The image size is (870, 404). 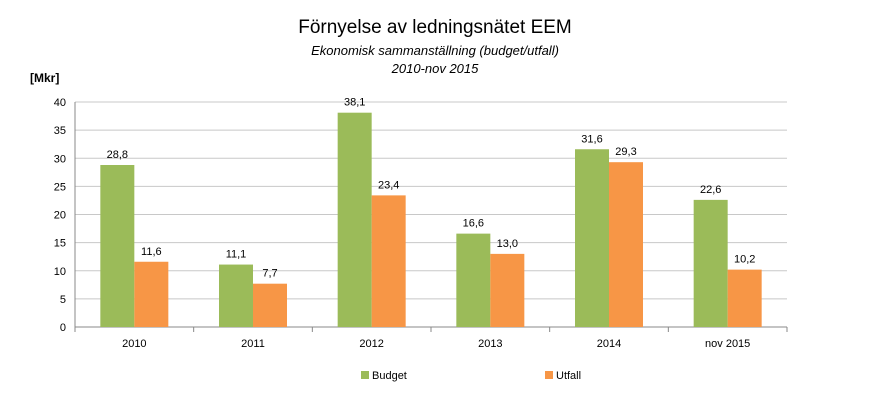 What do you see at coordinates (389, 376) in the screenshot?
I see `legend-label: Budget` at bounding box center [389, 376].